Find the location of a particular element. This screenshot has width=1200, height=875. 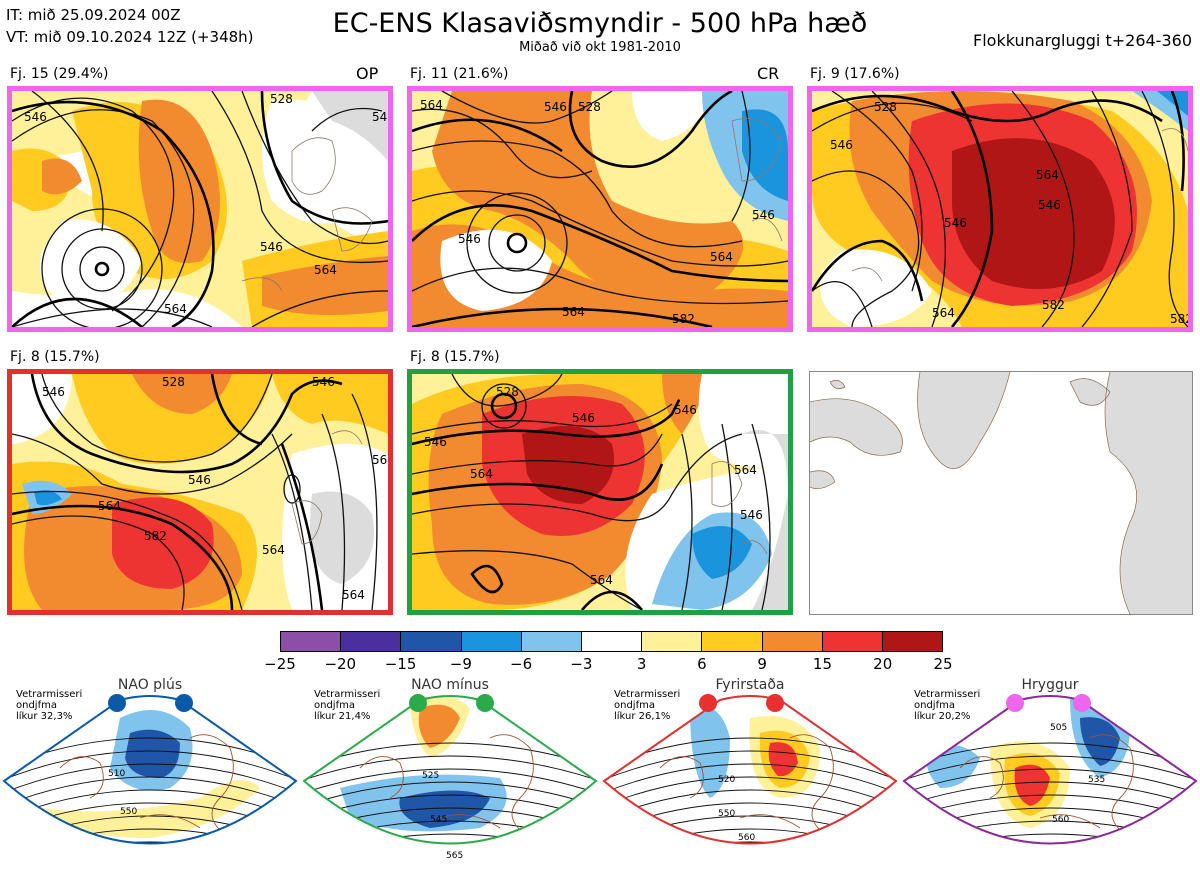

colorbar-tick-label: −15 is located at coordinates (400, 664).